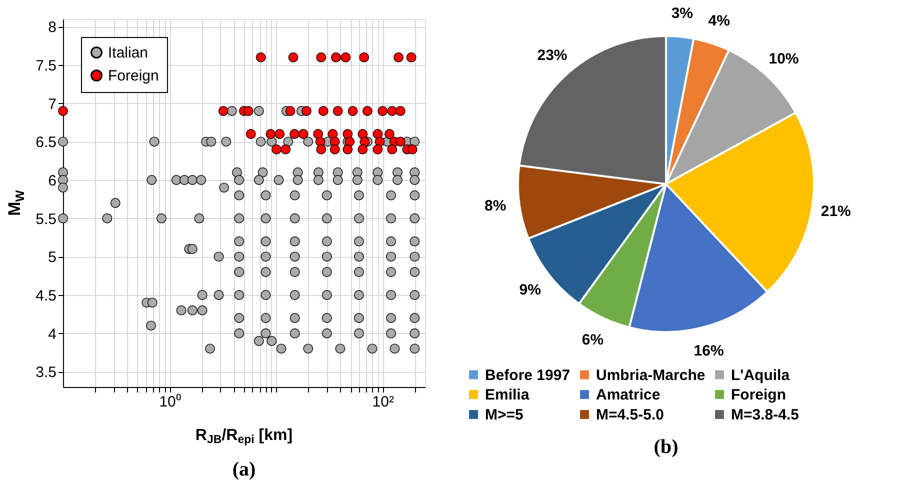 This screenshot has width=920, height=493. Describe the element at coordinates (630, 415) in the screenshot. I see `legend-label: M=4.5-5.0` at that location.